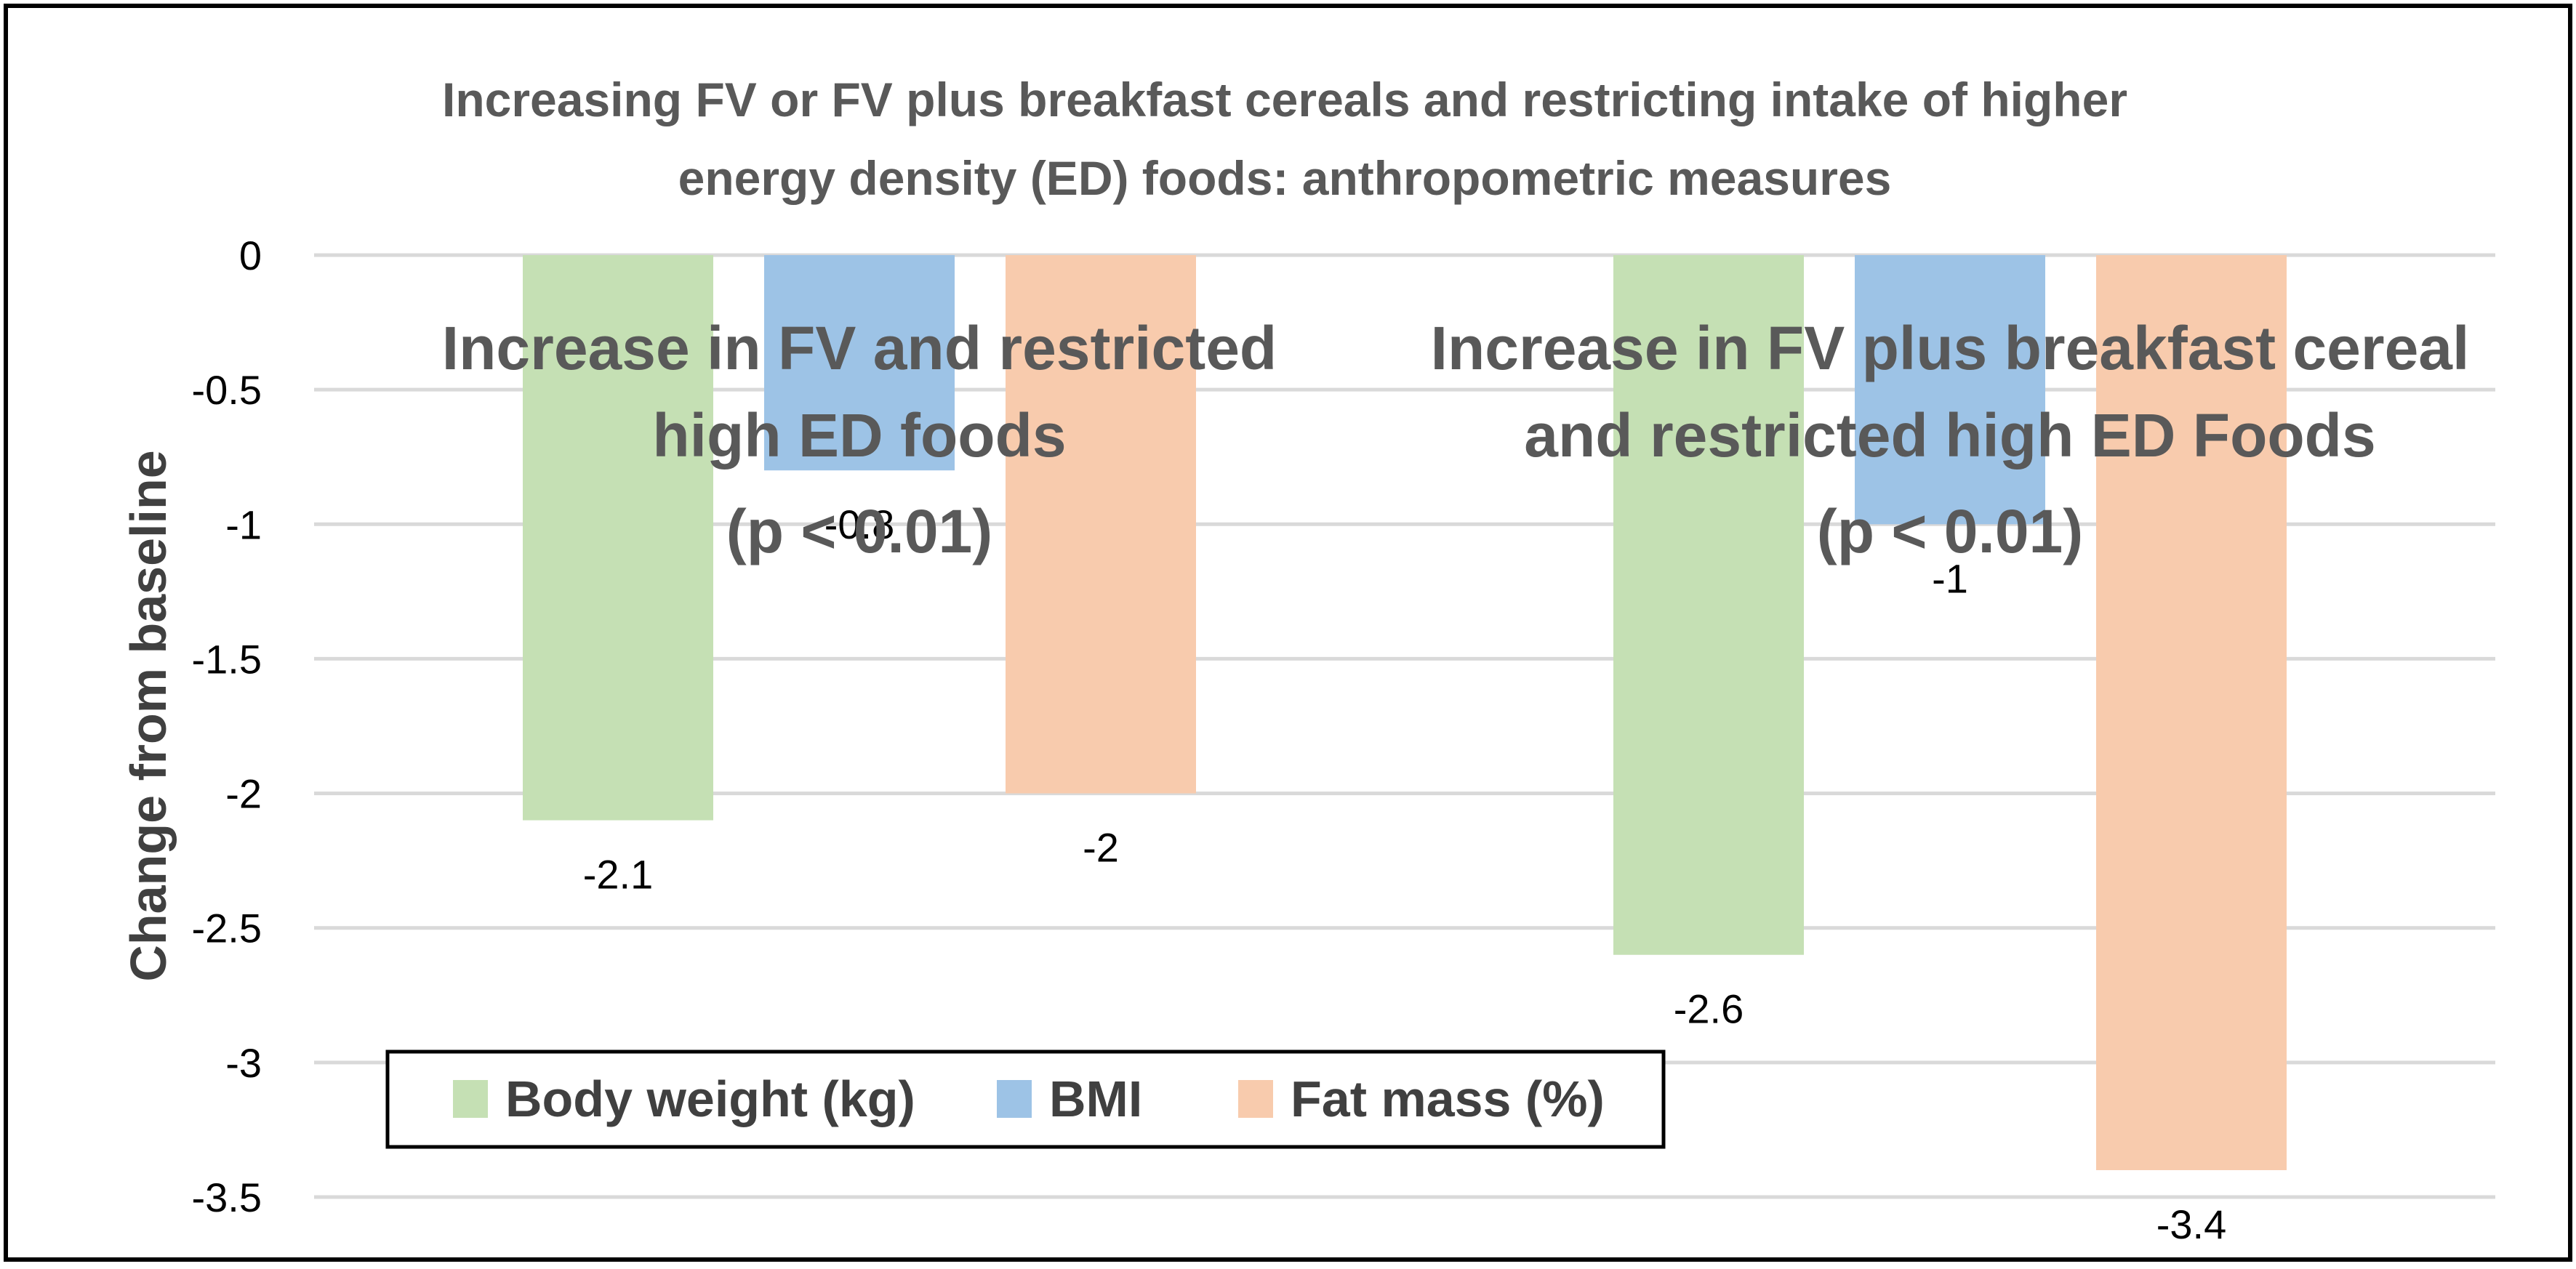  What do you see at coordinates (148, 715) in the screenshot?
I see `y-axis-label: Change from baseline` at bounding box center [148, 715].